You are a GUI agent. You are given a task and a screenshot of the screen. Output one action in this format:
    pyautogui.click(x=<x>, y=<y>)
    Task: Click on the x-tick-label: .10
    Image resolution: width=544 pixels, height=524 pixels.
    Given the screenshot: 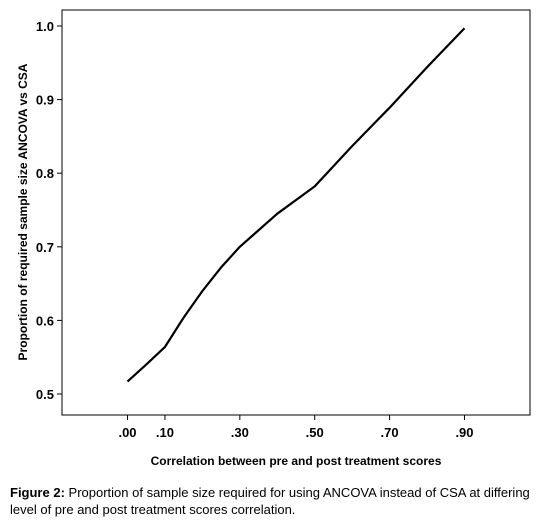 What is the action you would take?
    pyautogui.click(x=165, y=432)
    